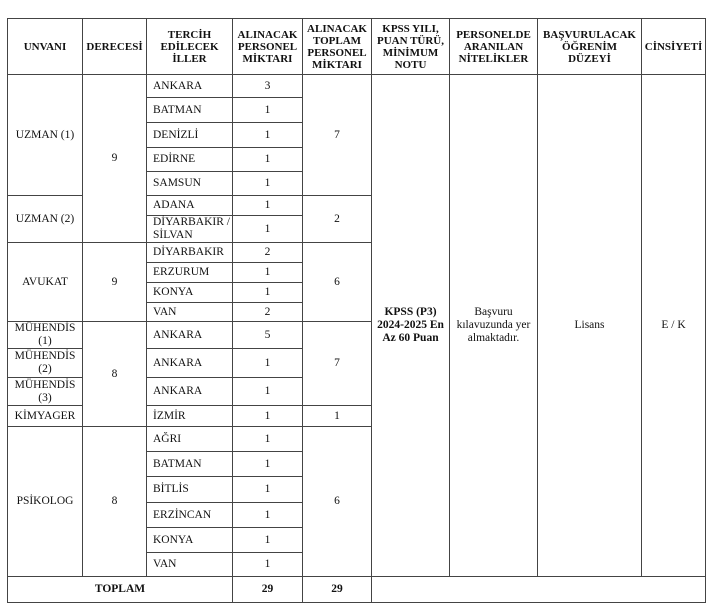  What do you see at coordinates (267, 589) in the screenshot?
I see `total-alinacak: 29` at bounding box center [267, 589].